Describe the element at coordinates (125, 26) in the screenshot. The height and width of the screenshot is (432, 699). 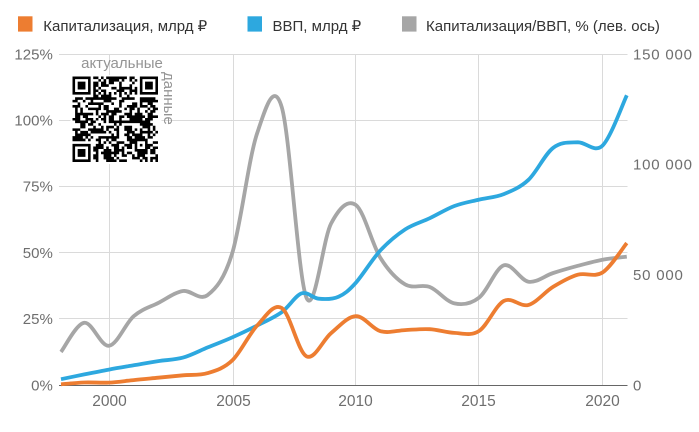
I see `svg-text: Капитализация, млрд ₽` at that location.